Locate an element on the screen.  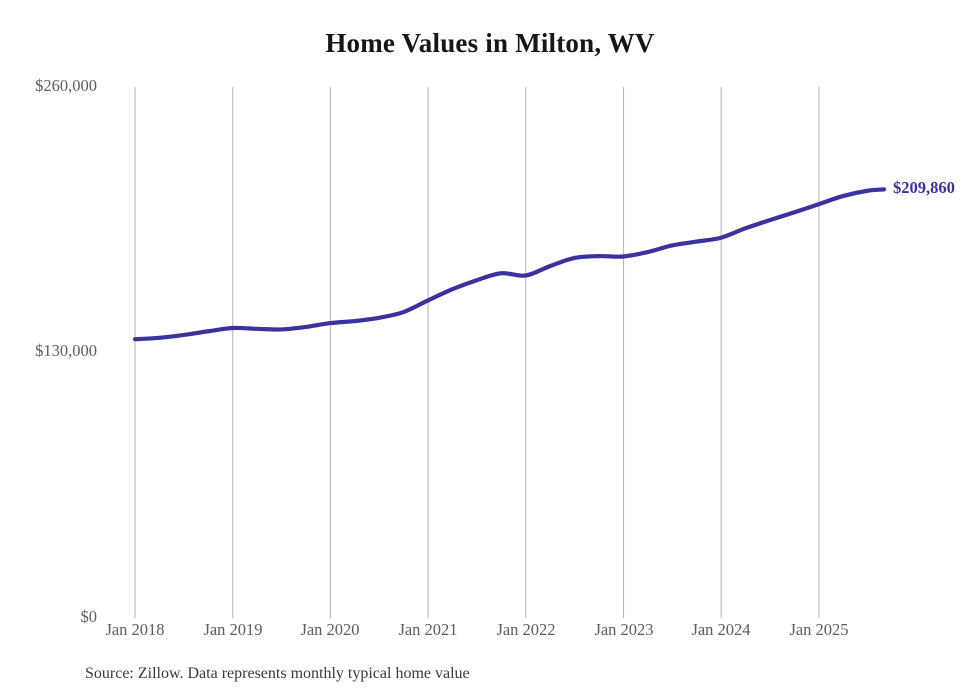
x-axis-tick-label-jan-2019: Jan 2019 is located at coordinates (233, 629).